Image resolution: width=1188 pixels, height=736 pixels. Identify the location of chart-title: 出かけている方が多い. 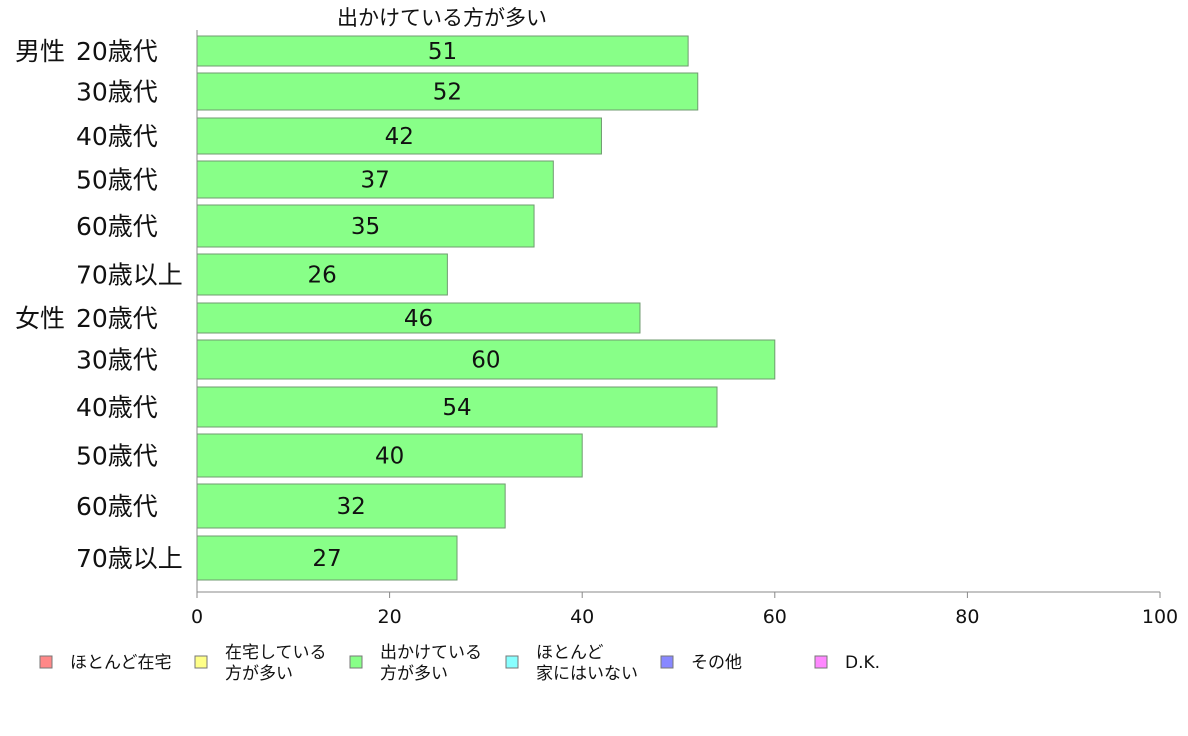
(442, 18).